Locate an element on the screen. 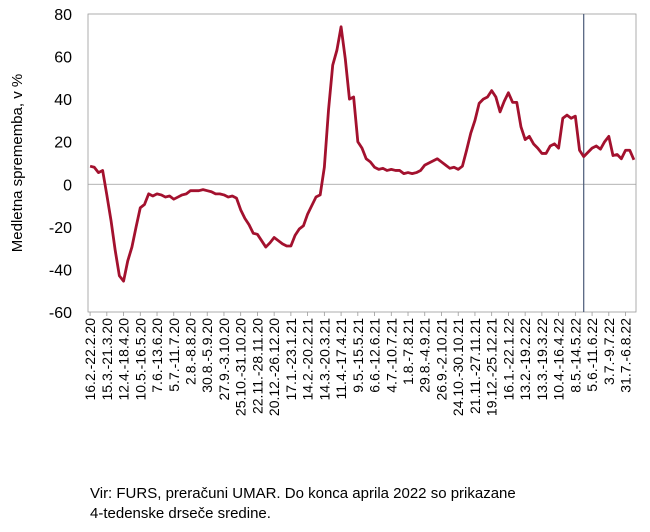 The width and height of the screenshot is (650, 532). x-tick-label: 14.2.-20.2.21 is located at coordinates (308, 359).